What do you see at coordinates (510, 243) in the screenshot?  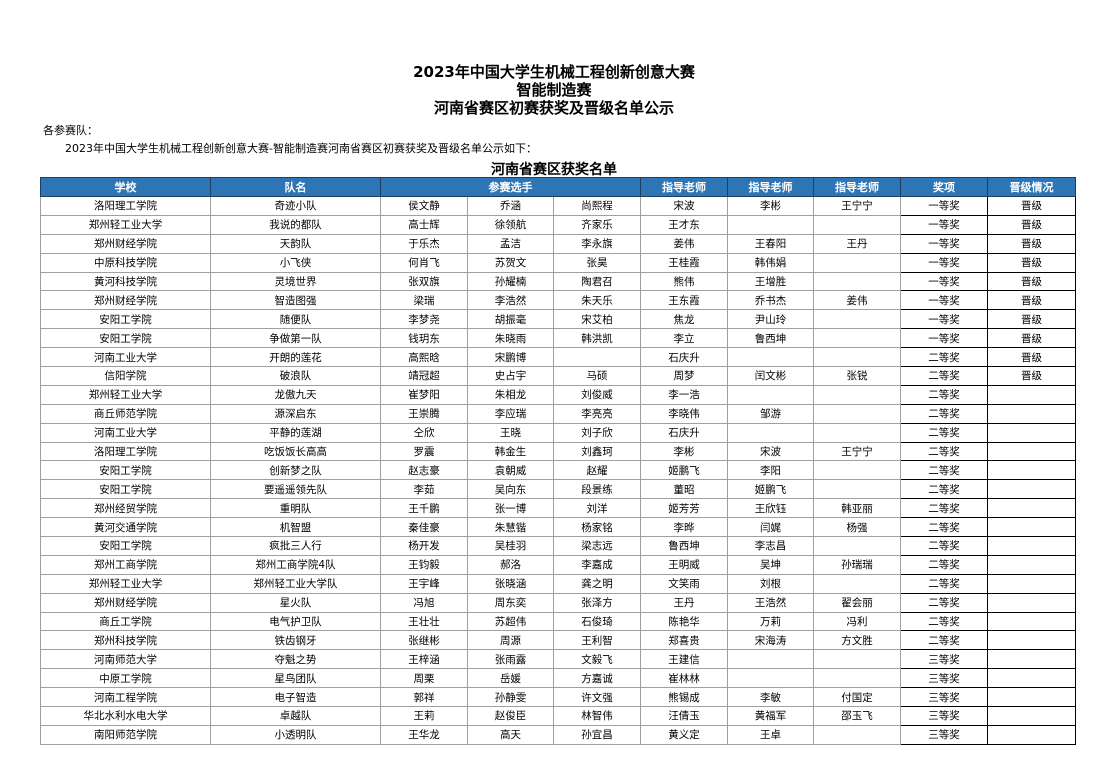 I see `participant-2-cell: 孟洁` at bounding box center [510, 243].